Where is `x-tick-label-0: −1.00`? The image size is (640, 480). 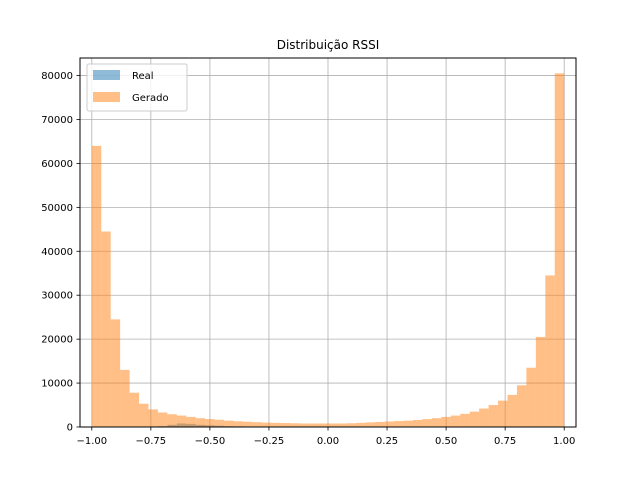 x-tick-label-0: −1.00 is located at coordinates (91, 441).